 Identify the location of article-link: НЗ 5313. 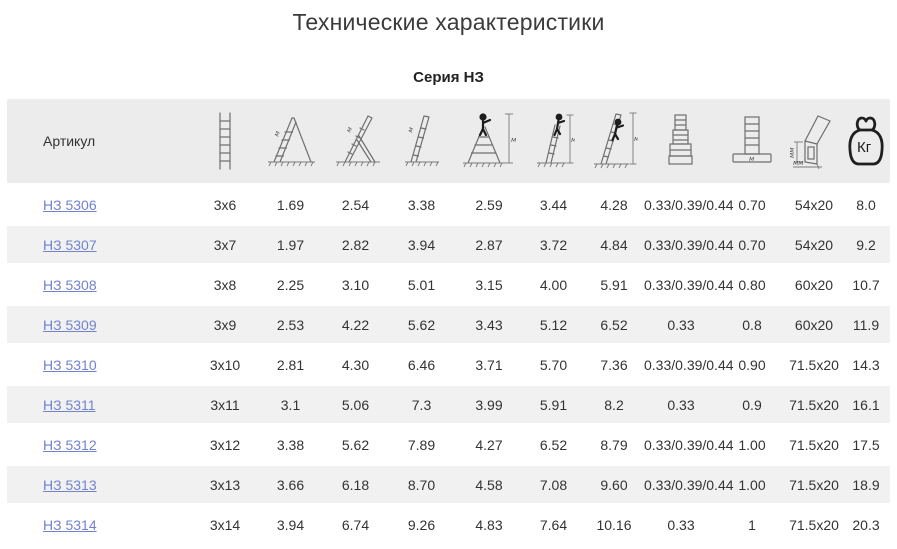
(70, 484).